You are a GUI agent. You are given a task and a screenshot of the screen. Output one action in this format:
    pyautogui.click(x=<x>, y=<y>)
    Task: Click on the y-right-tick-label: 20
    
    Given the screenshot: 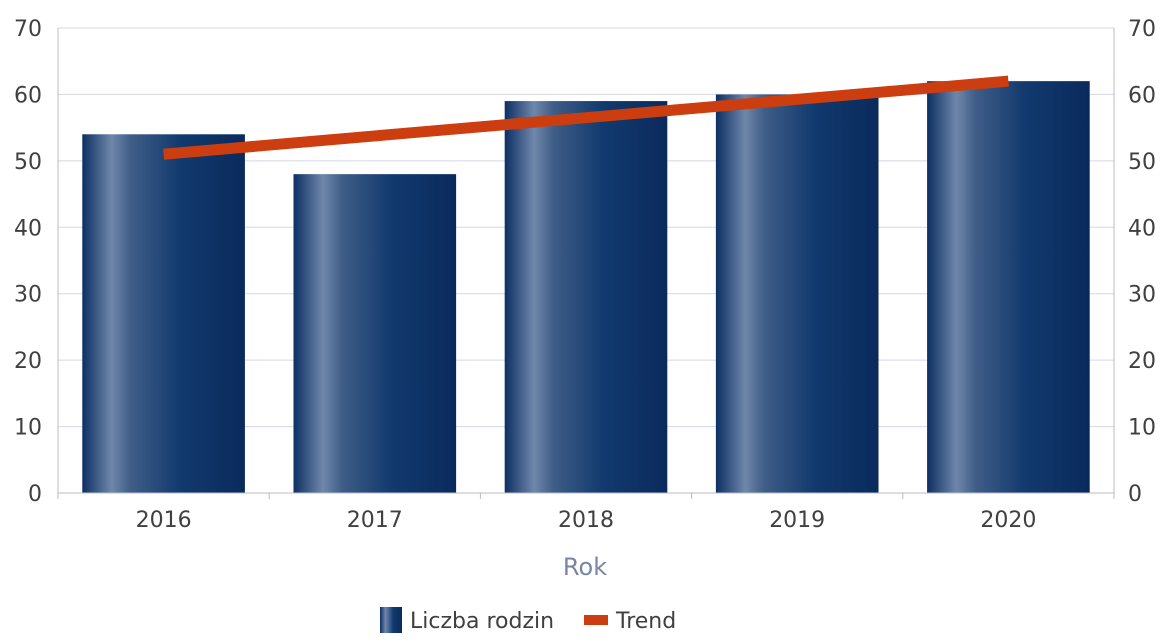 What is the action you would take?
    pyautogui.click(x=1142, y=361)
    